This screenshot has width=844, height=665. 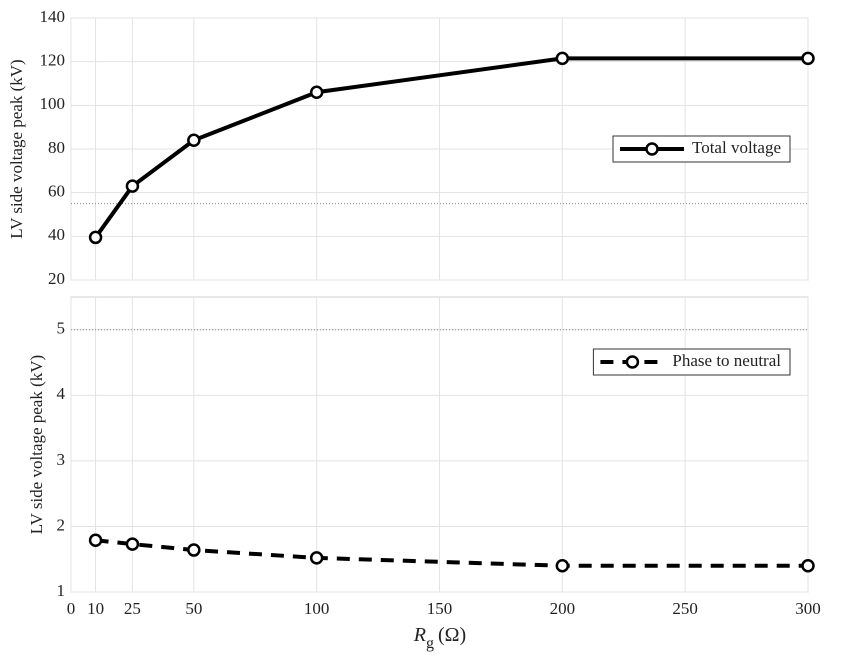 What do you see at coordinates (56, 278) in the screenshot?
I see `y-tick-label: 20` at bounding box center [56, 278].